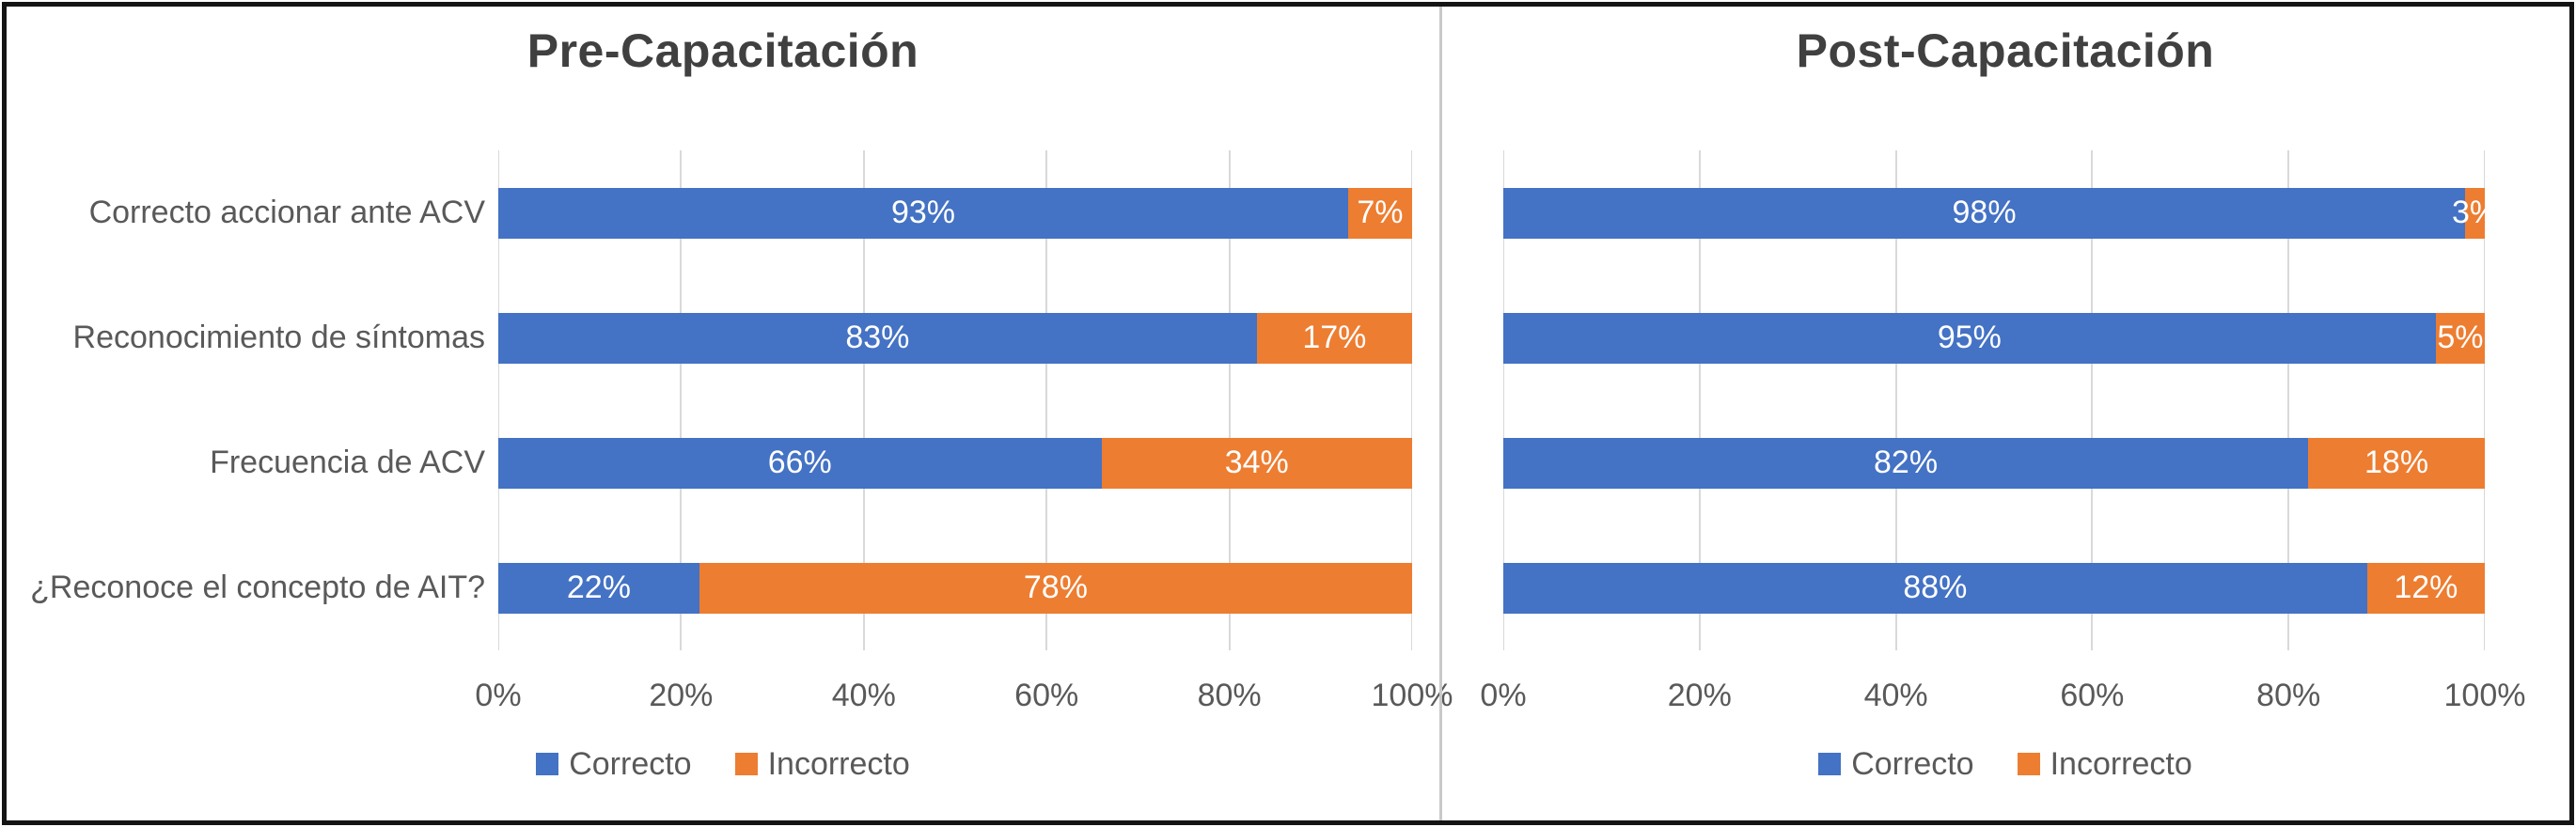 This screenshot has width=2576, height=827. I want to click on data-label: 83%, so click(878, 337).